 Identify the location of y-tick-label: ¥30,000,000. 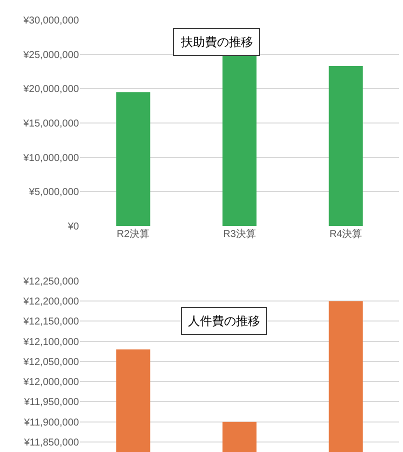
(51, 21).